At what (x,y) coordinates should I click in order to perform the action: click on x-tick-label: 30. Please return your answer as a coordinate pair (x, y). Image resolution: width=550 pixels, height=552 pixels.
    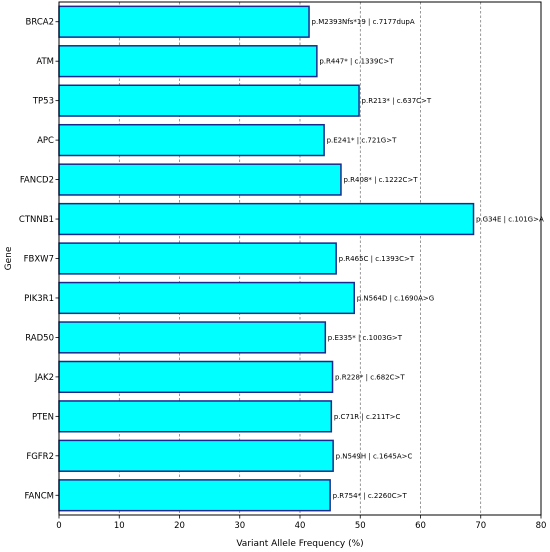
    Looking at the image, I should click on (239, 526).